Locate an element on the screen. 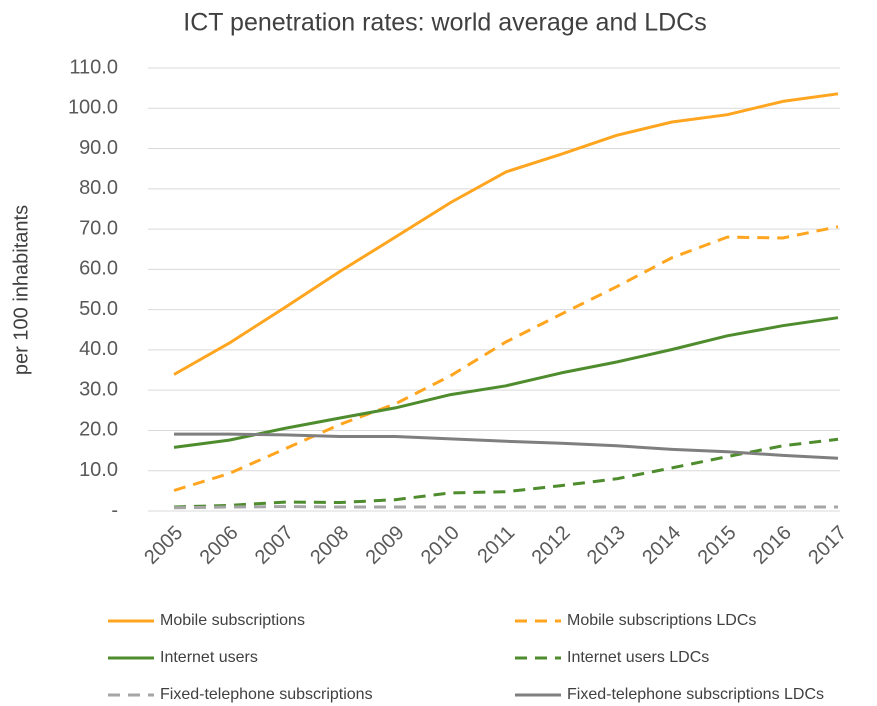 This screenshot has height=706, width=877. x-tick-label: 2013 is located at coordinates (606, 545).